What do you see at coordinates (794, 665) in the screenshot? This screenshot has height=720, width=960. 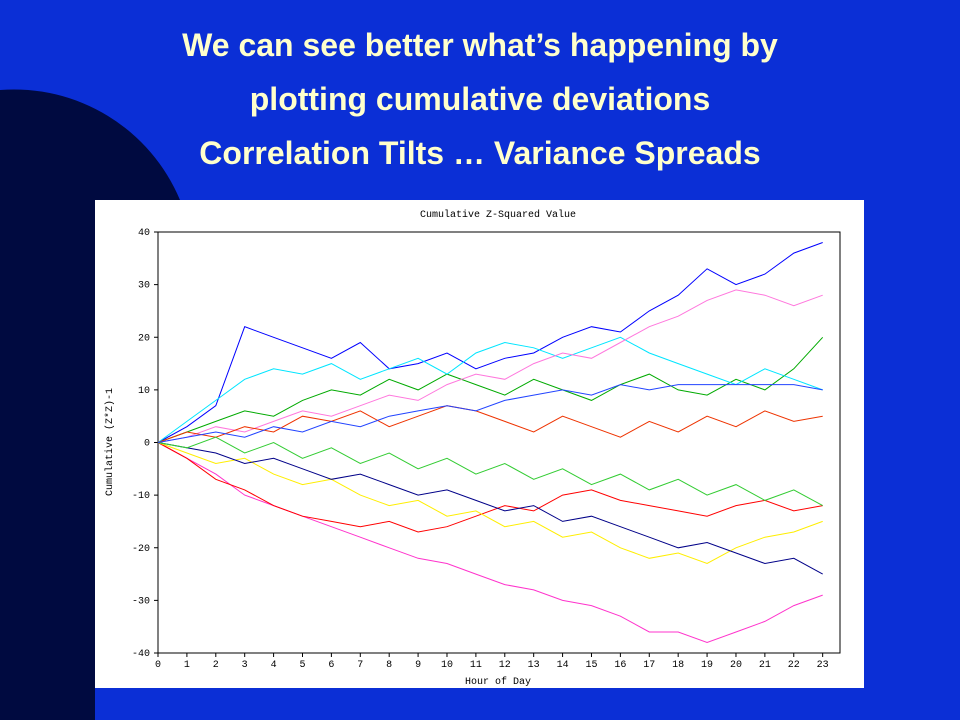 I see `x-tick-label: 22` at bounding box center [794, 665].